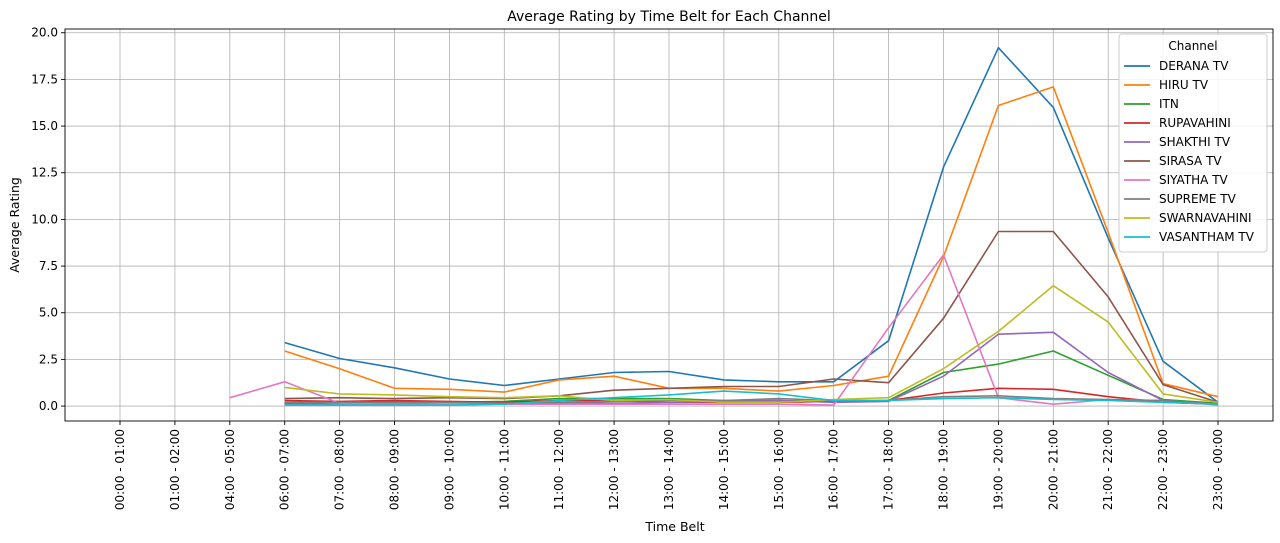 The width and height of the screenshot is (1280, 543). I want to click on legend-box, so click(1193, 143).